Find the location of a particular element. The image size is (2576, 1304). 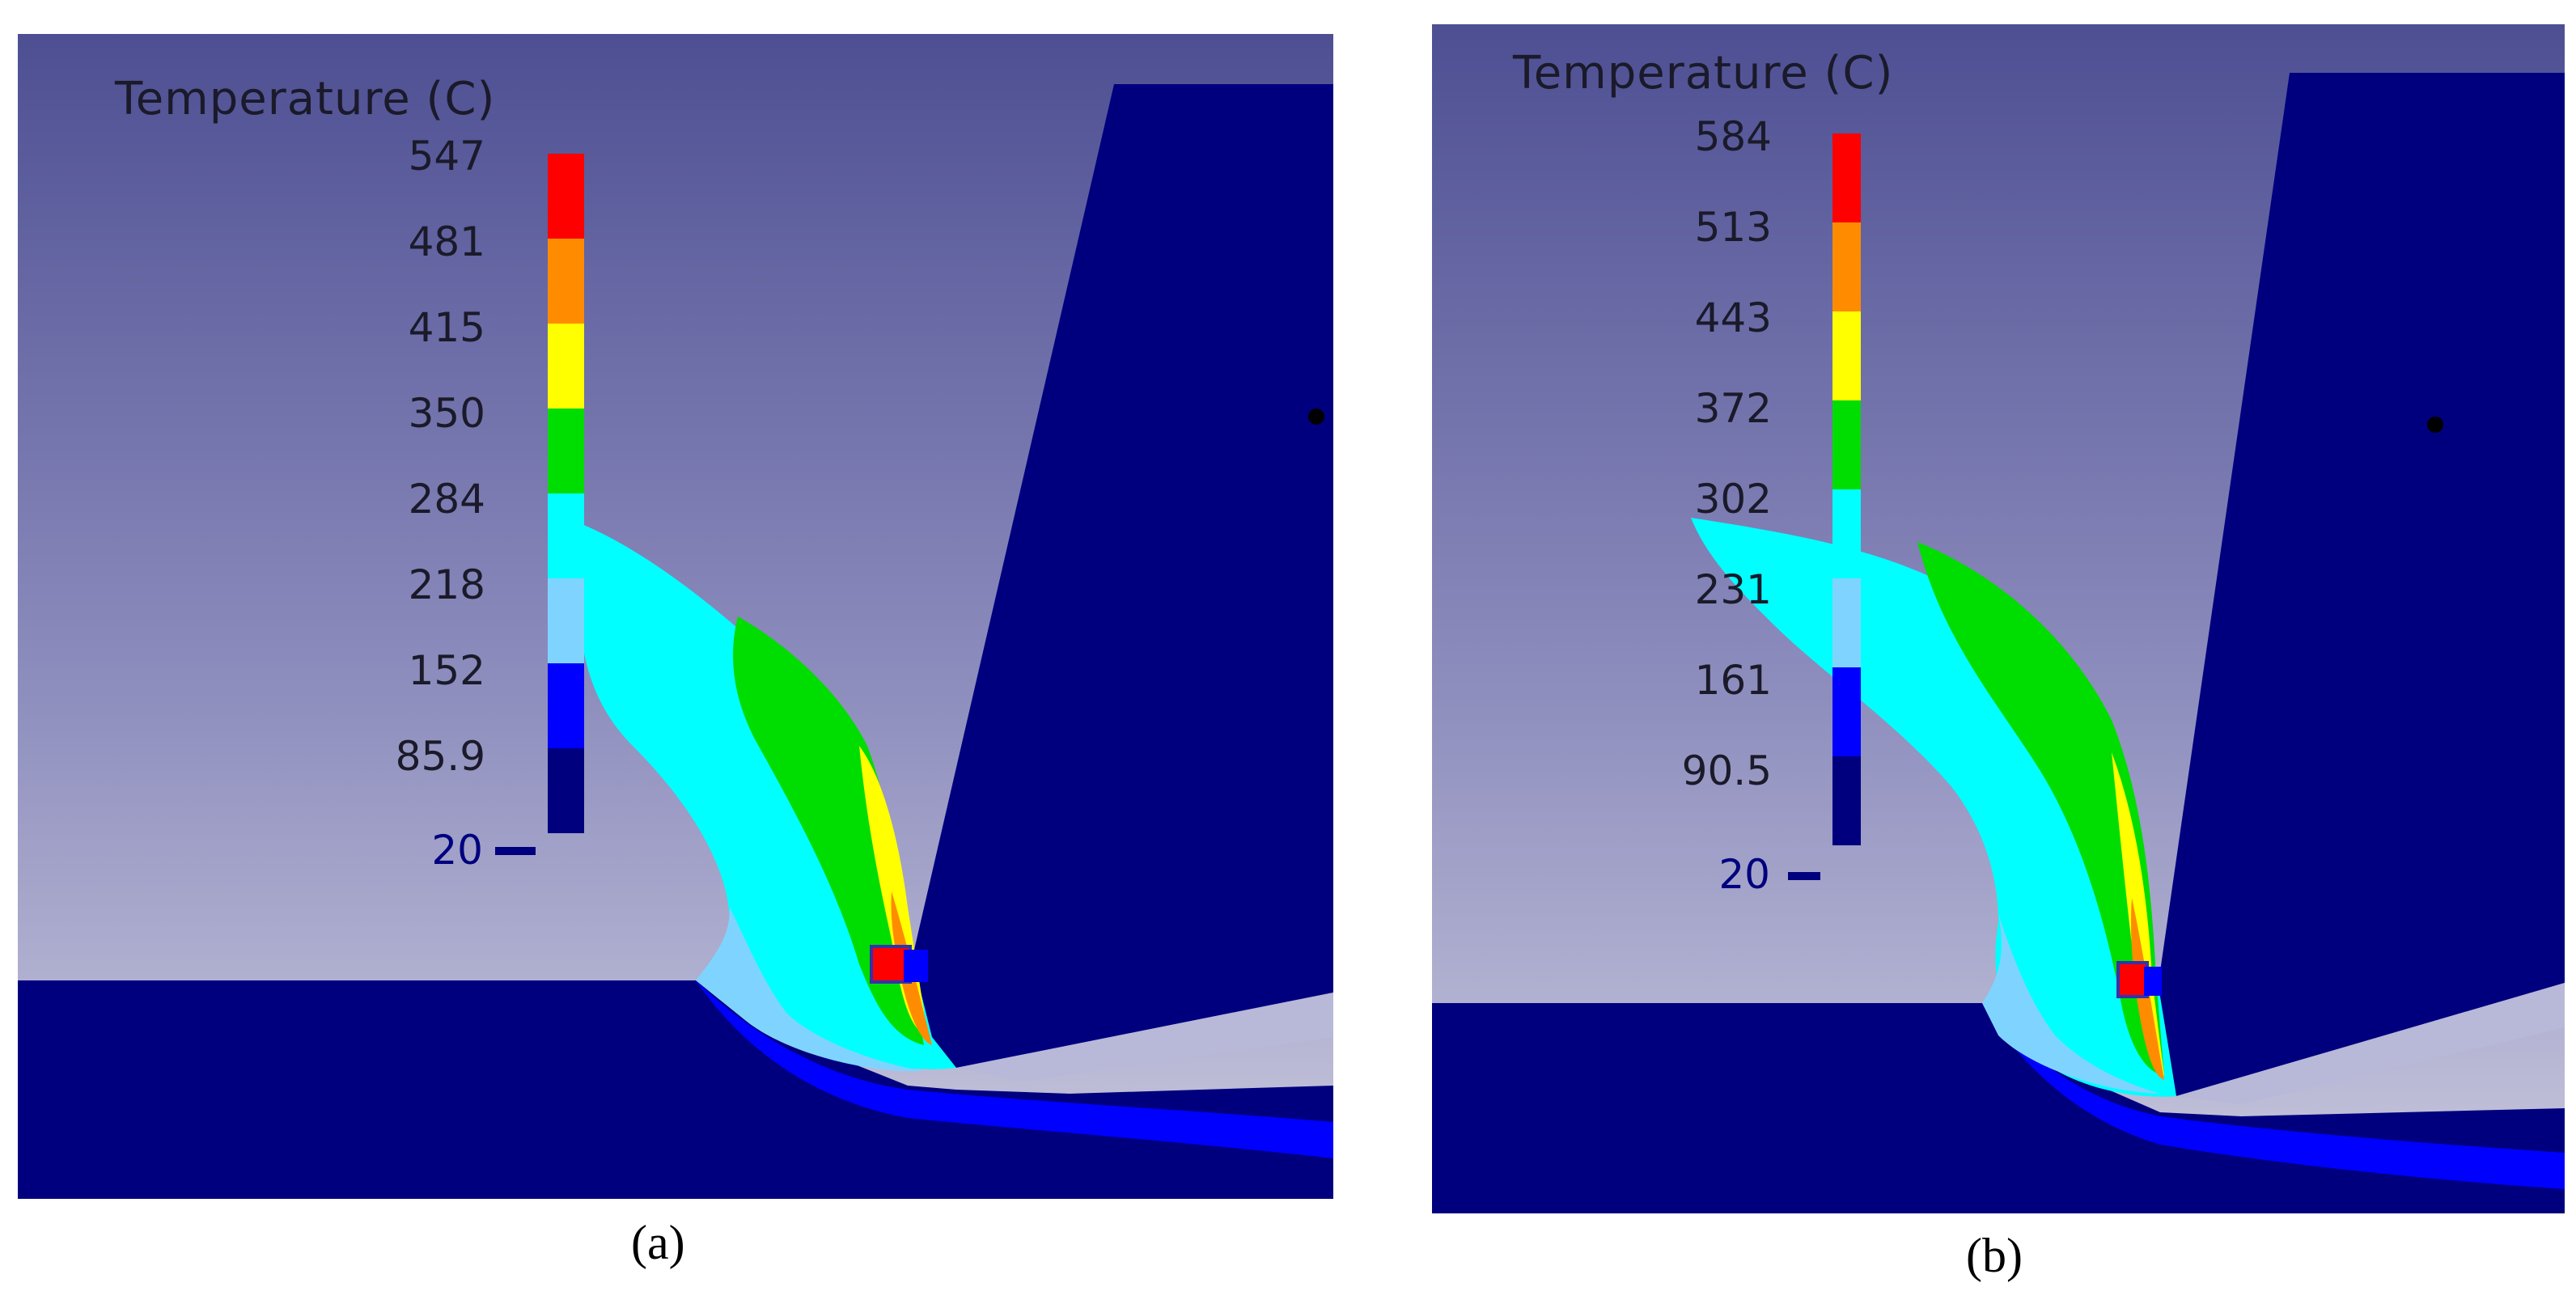

legend-tick: 90.5 is located at coordinates (1726, 770).